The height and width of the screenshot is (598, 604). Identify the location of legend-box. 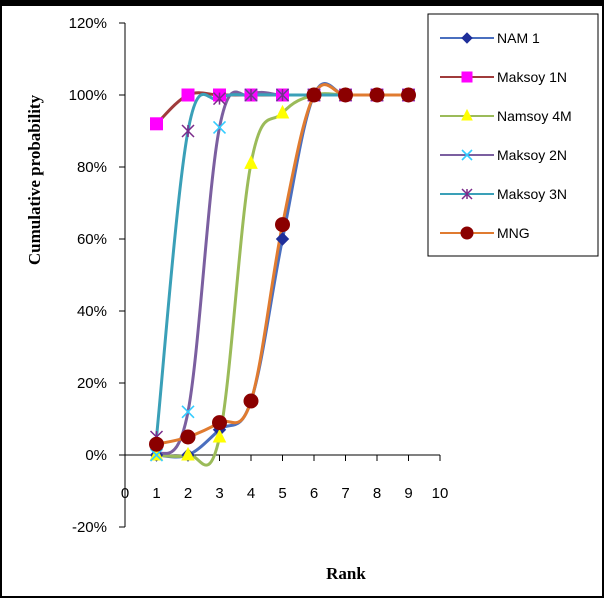
(513, 135).